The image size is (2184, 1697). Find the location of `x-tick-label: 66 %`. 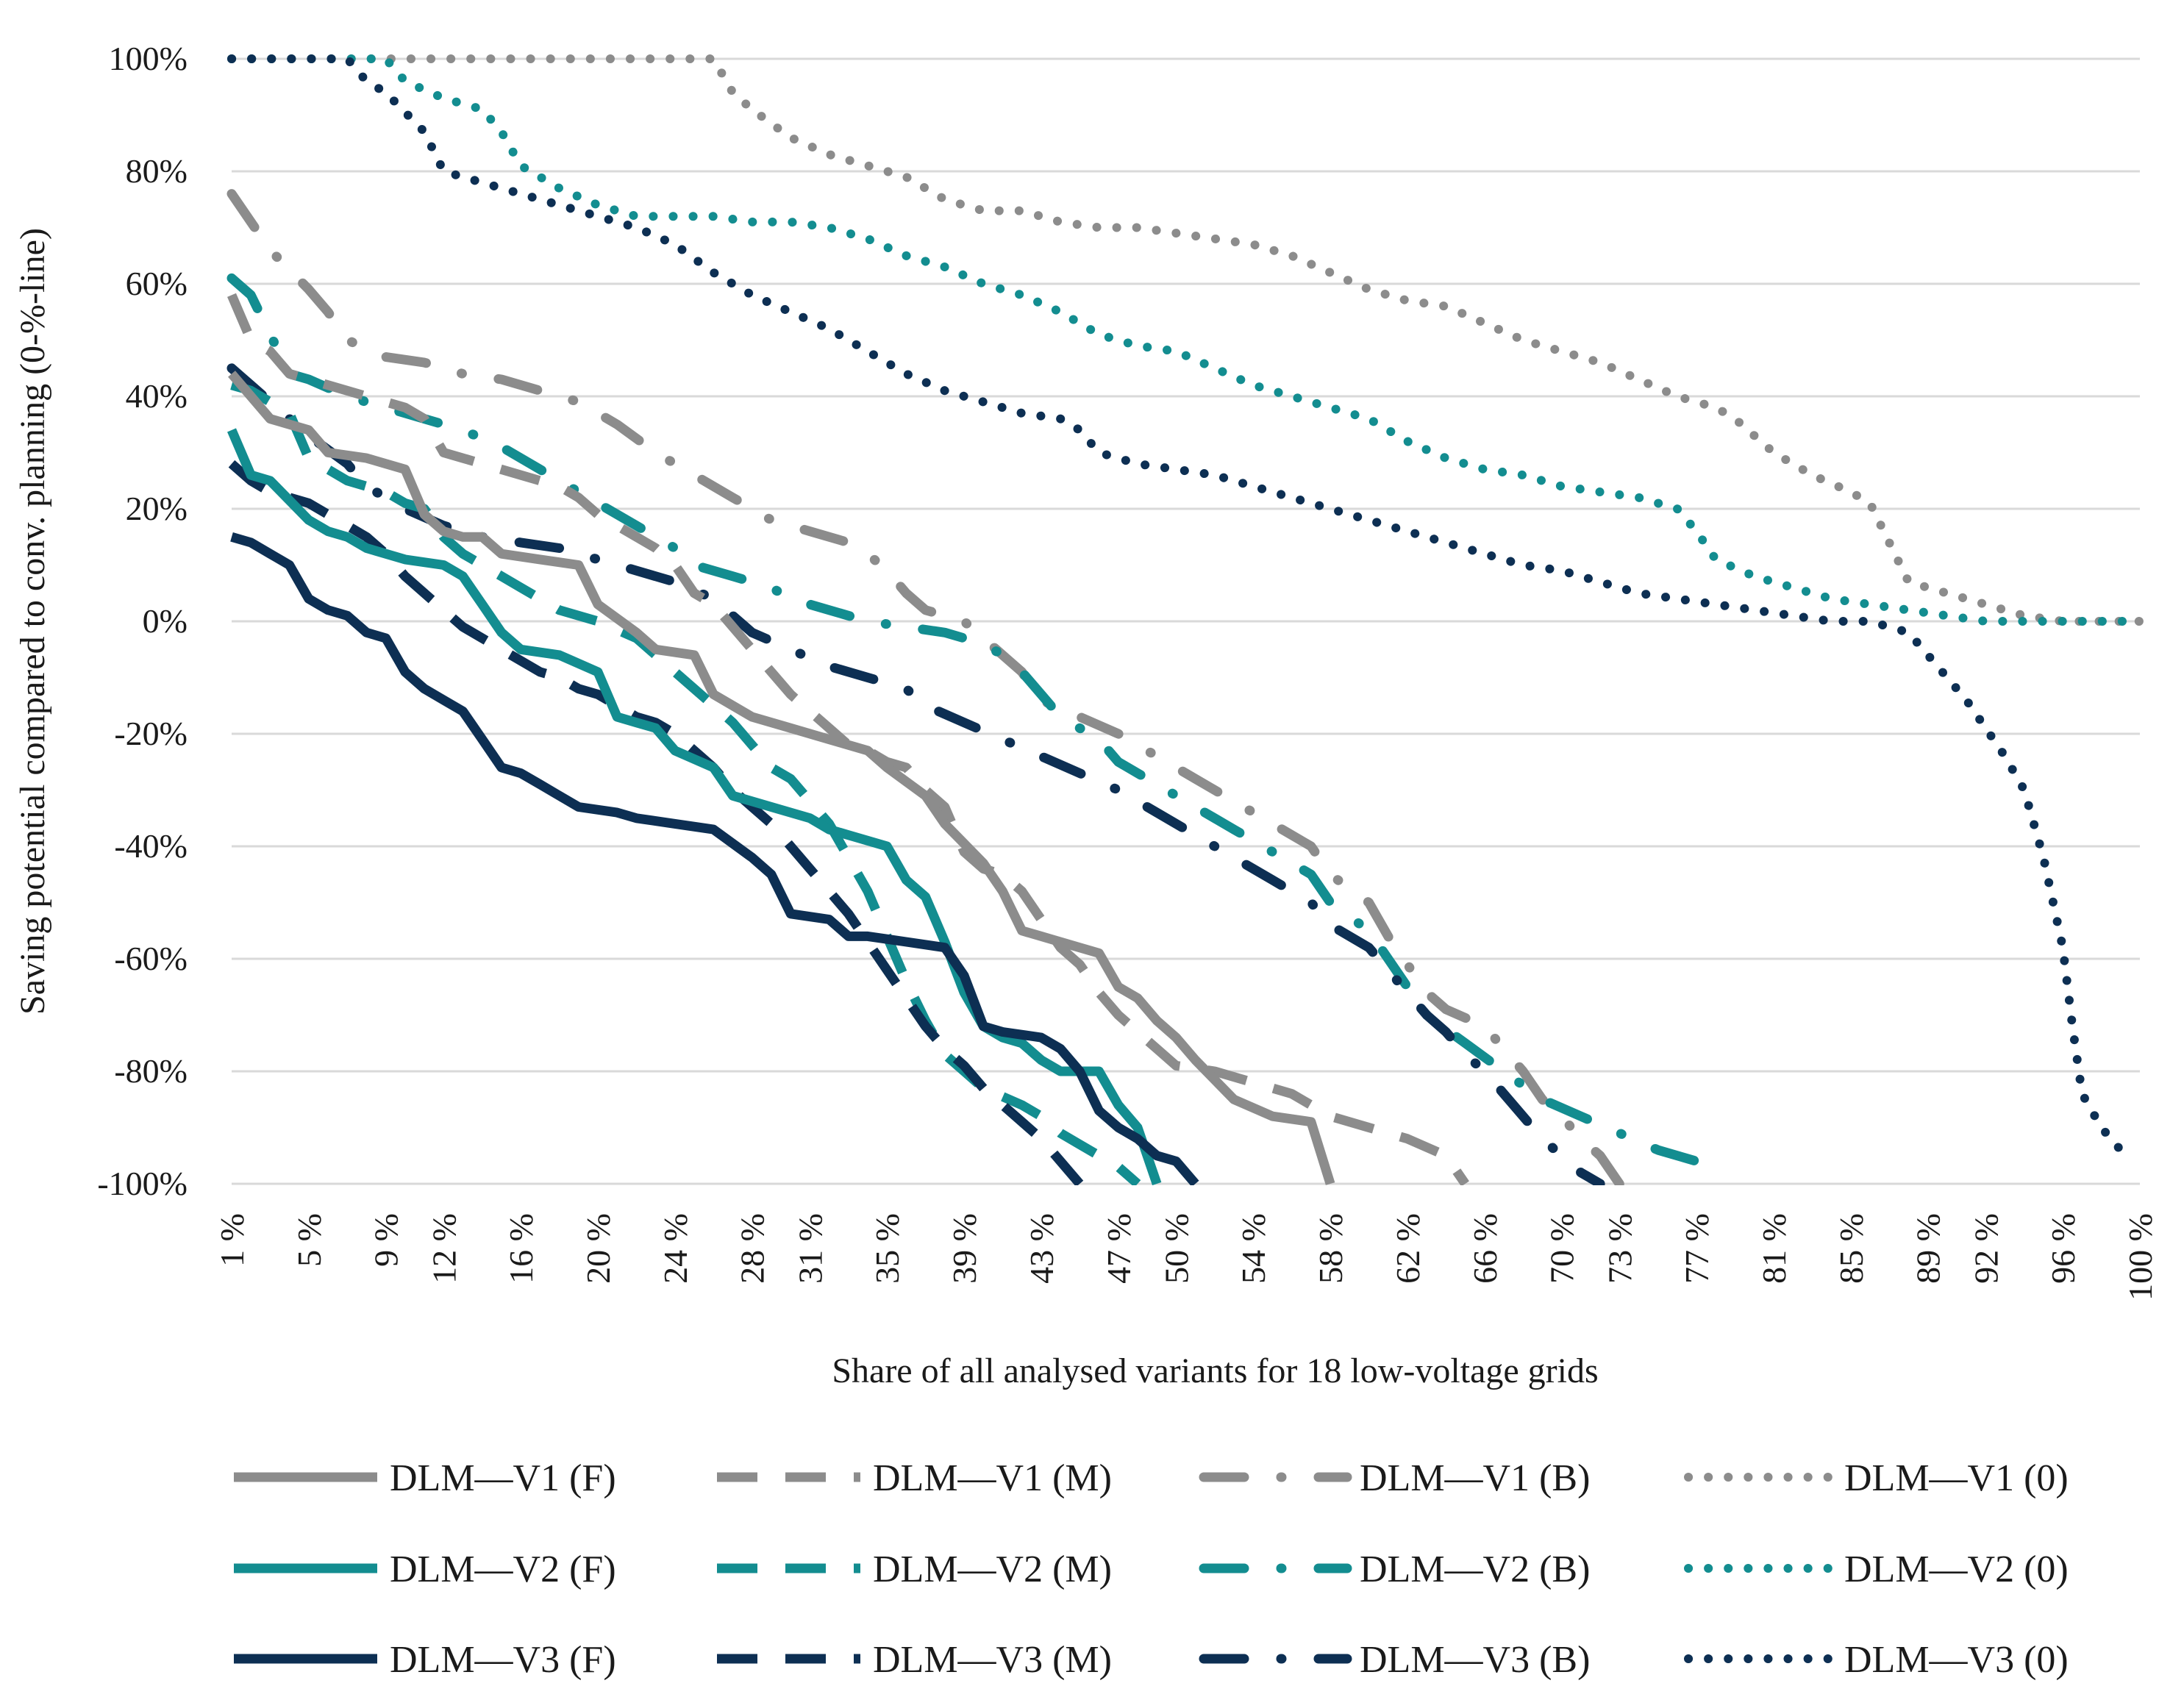

x-tick-label: 66 % is located at coordinates (1485, 1248).